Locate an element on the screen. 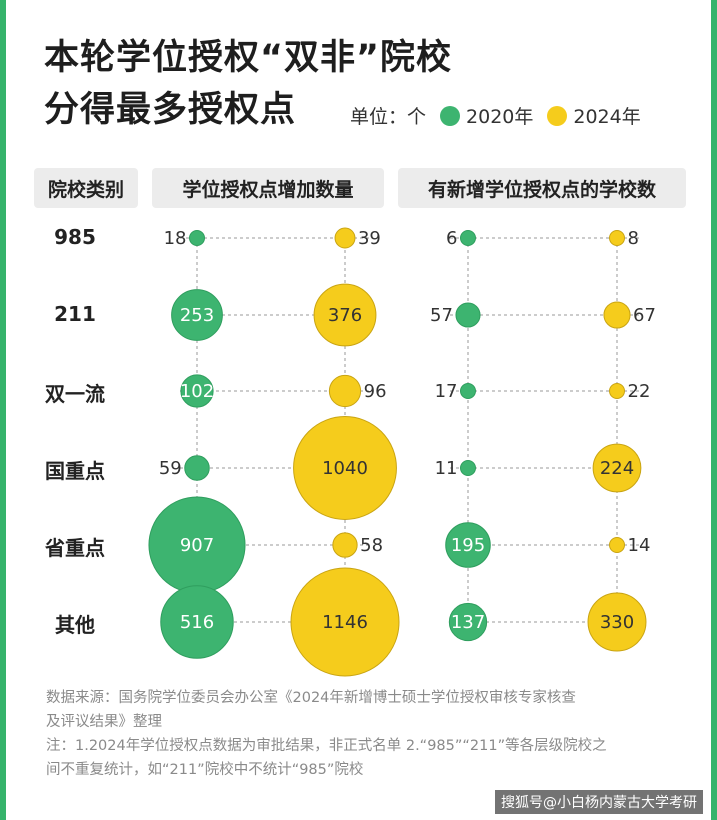 The width and height of the screenshot is (717, 820). data-label: 1040 is located at coordinates (345, 468).